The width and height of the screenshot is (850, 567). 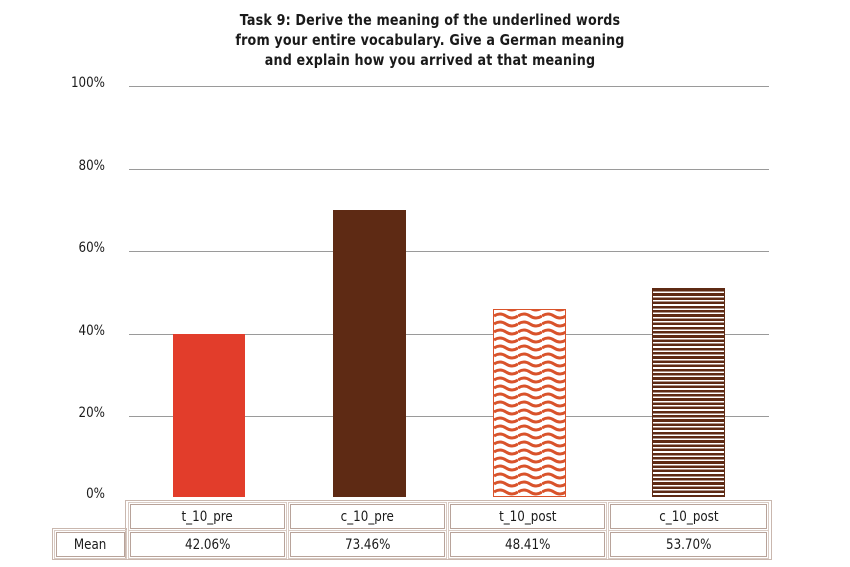 I want to click on table-row-label-mean: Mean, so click(x=90, y=544).